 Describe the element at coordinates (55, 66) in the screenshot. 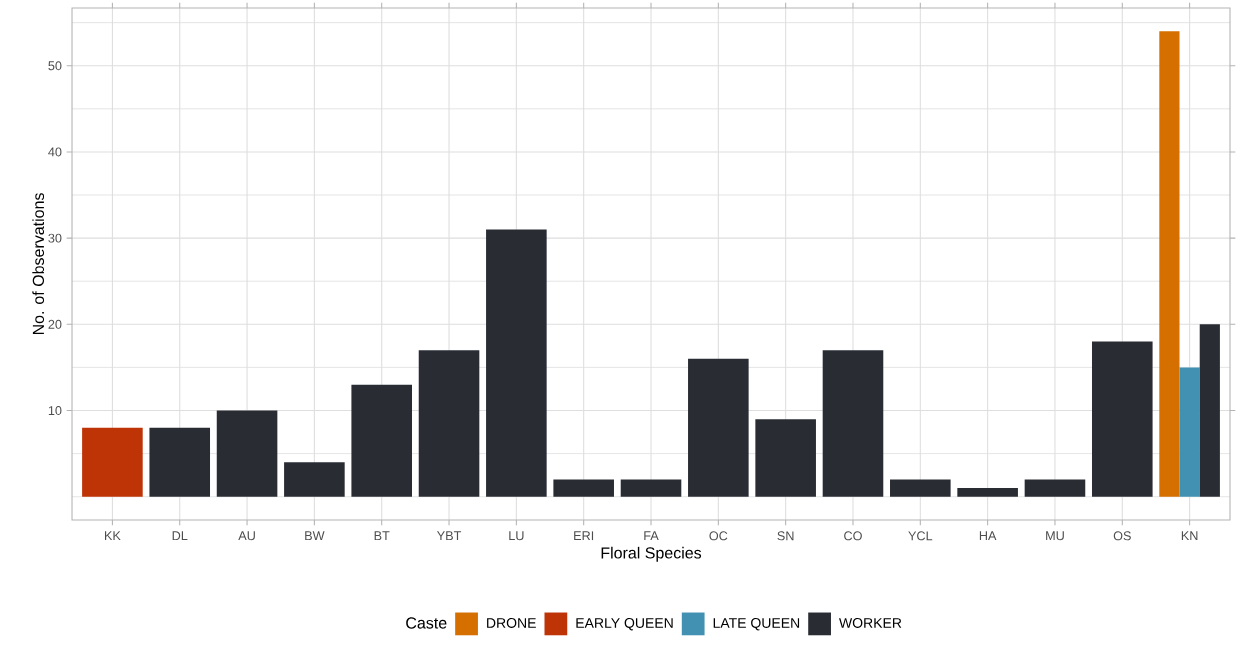

I see `y-tick-label: 50` at that location.